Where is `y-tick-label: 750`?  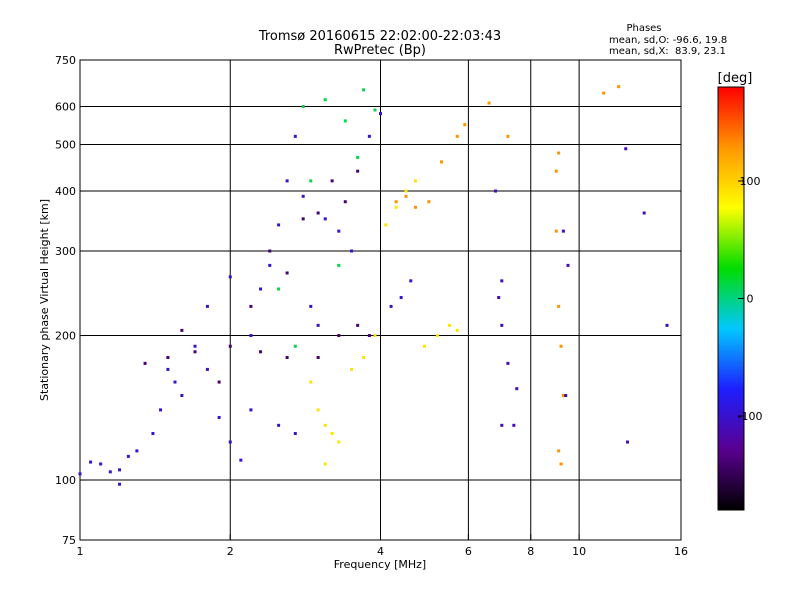
y-tick-label: 750 is located at coordinates (65, 60).